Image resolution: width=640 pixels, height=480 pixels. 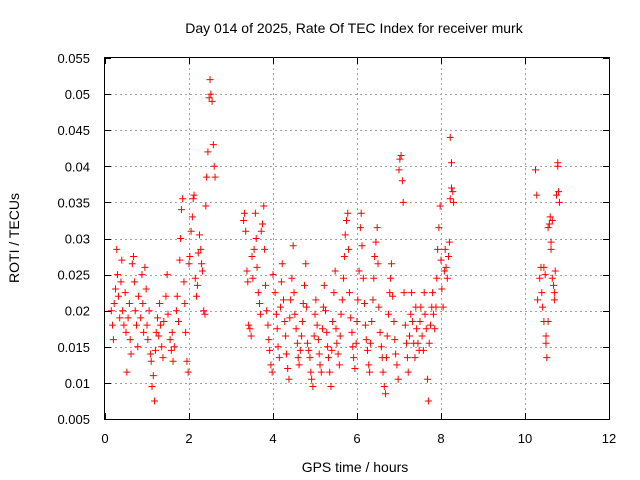 What do you see at coordinates (609, 438) in the screenshot?
I see `x-tick-label: 12` at bounding box center [609, 438].